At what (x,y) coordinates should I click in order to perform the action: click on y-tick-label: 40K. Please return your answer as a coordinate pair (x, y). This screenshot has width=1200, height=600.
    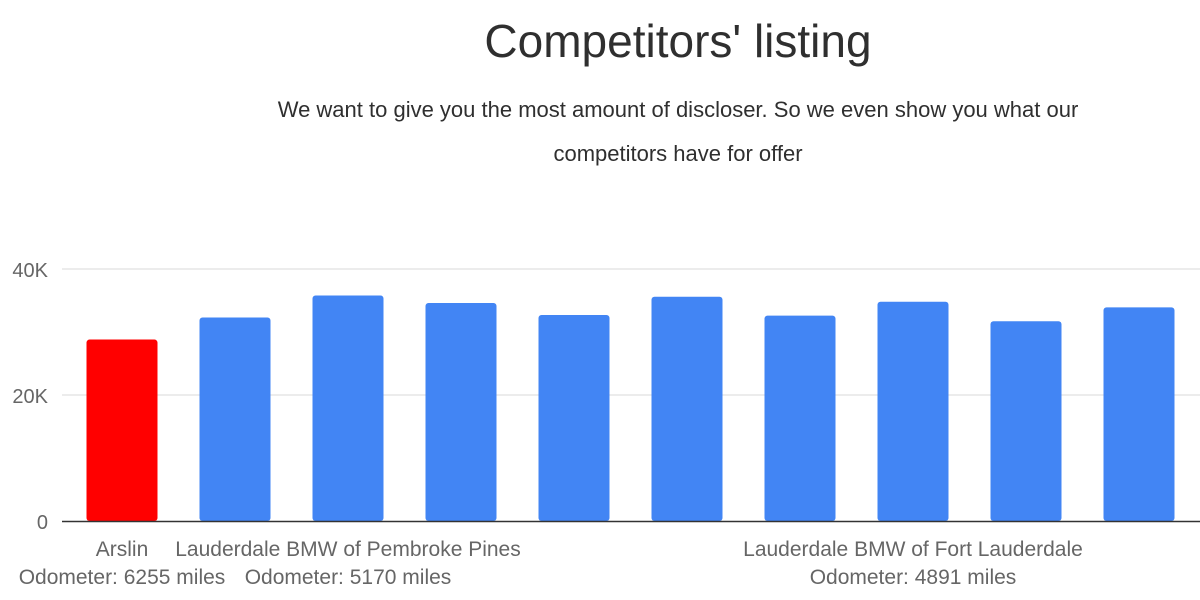
    Looking at the image, I should click on (30, 271).